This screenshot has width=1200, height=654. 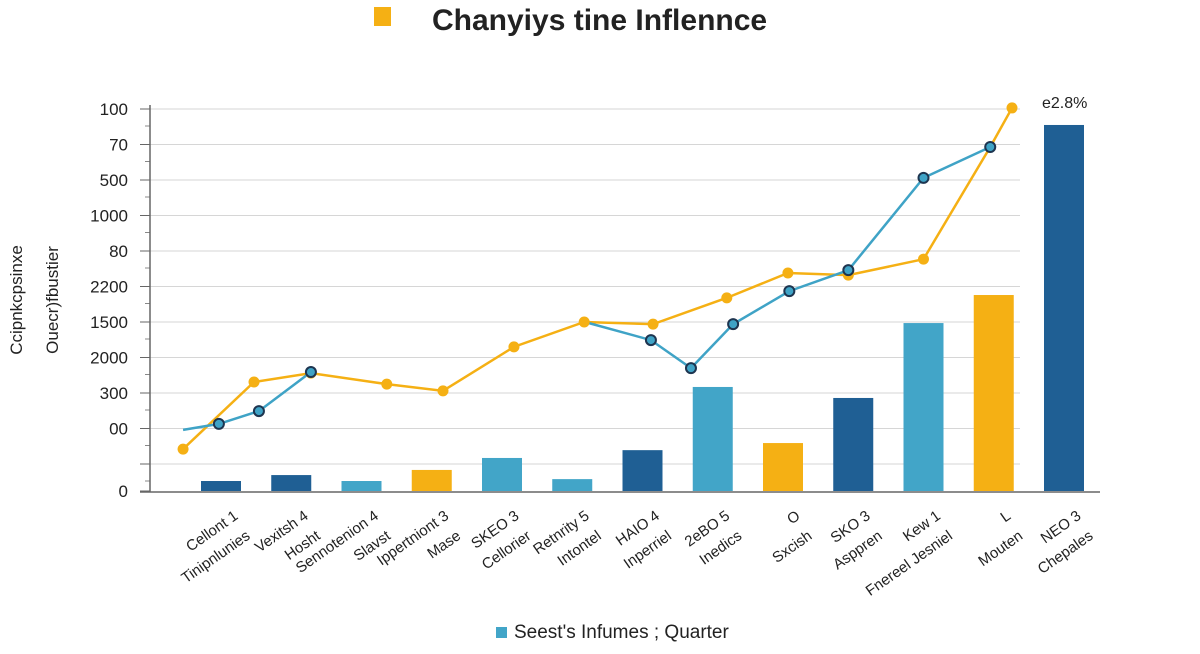 I want to click on y-tick-label: 70, so click(x=118, y=145).